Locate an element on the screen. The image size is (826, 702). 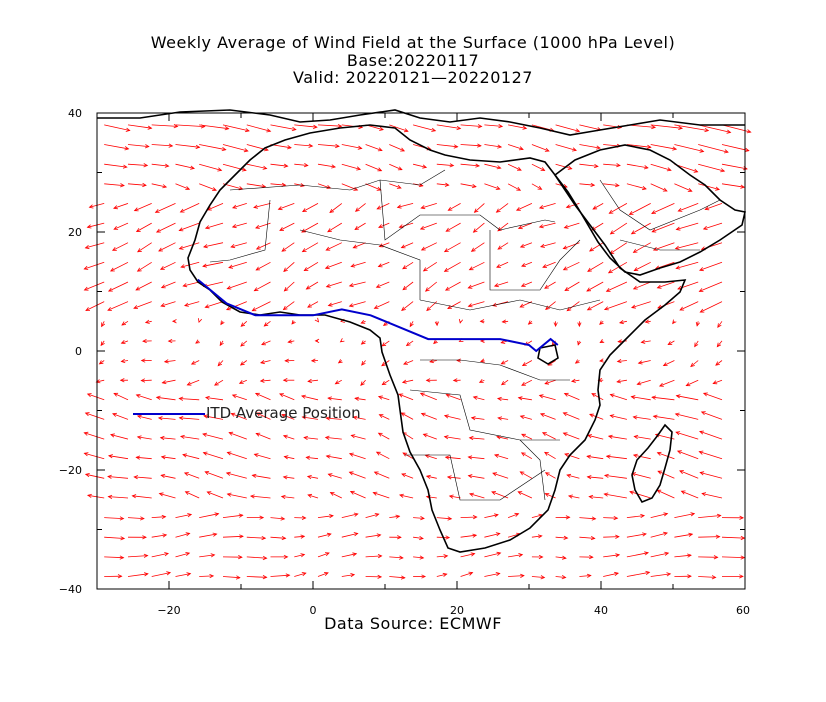
x-tick-label: 60 is located at coordinates (743, 610).